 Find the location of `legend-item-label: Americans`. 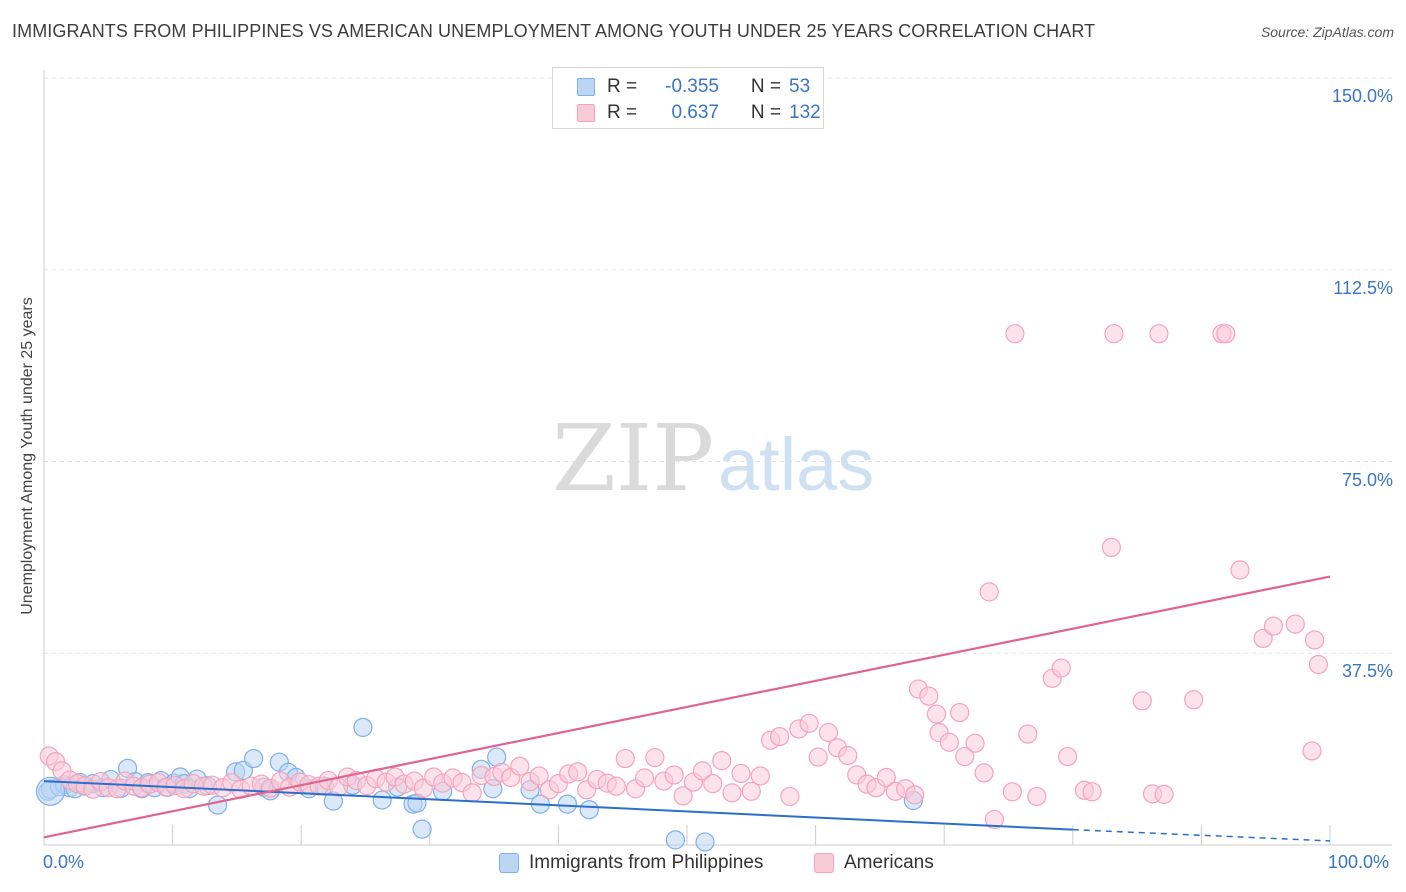

legend-item-label: Americans is located at coordinates (889, 862).